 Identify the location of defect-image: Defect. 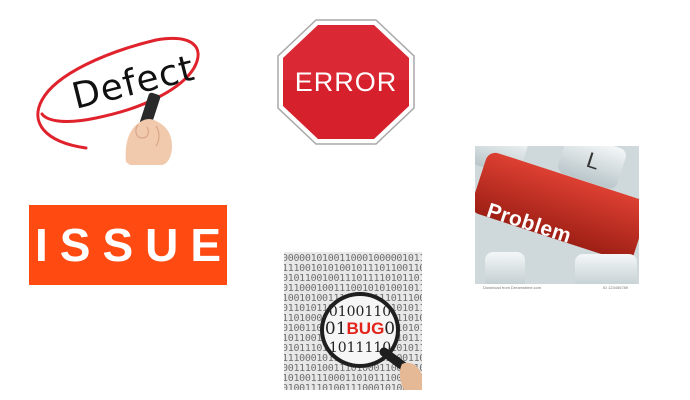
(116, 97).